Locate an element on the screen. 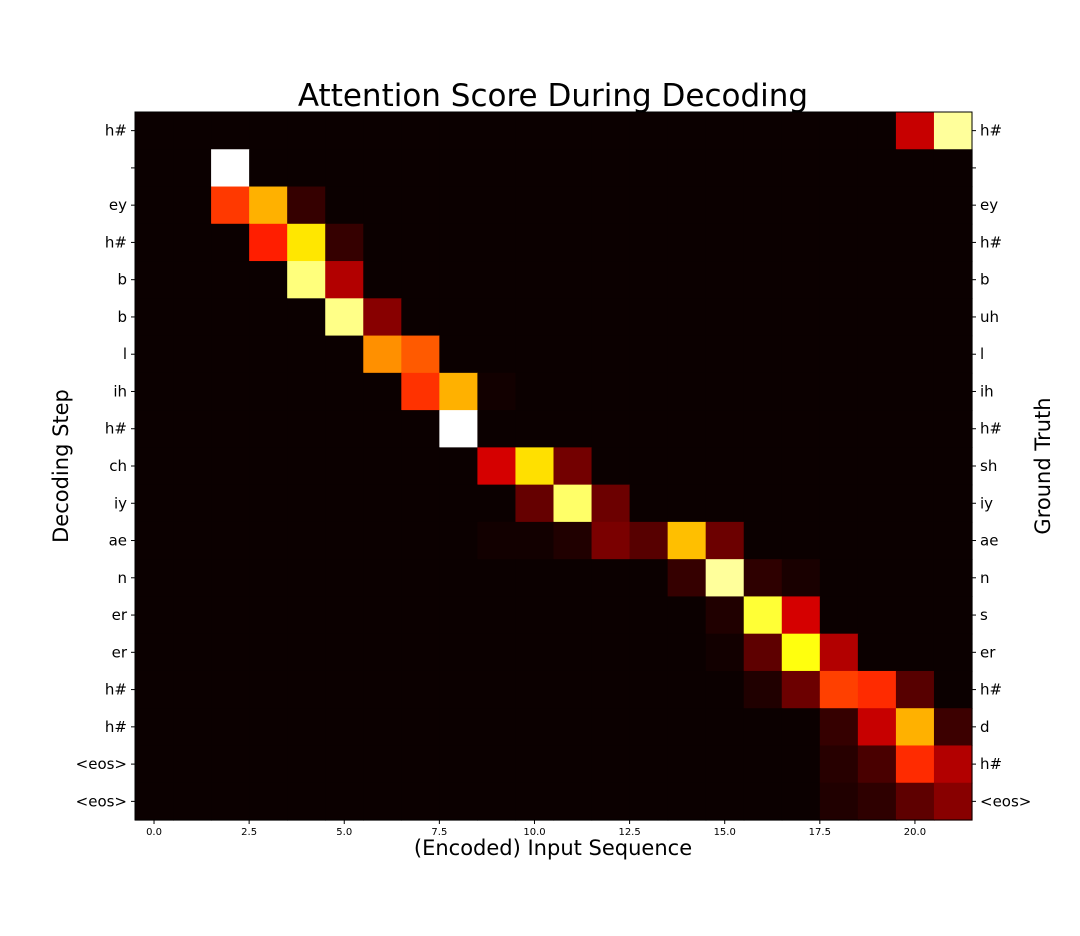 Image resolution: width=1080 pixels, height=936 pixels. decoding-step-label: <eos> is located at coordinates (101, 764).